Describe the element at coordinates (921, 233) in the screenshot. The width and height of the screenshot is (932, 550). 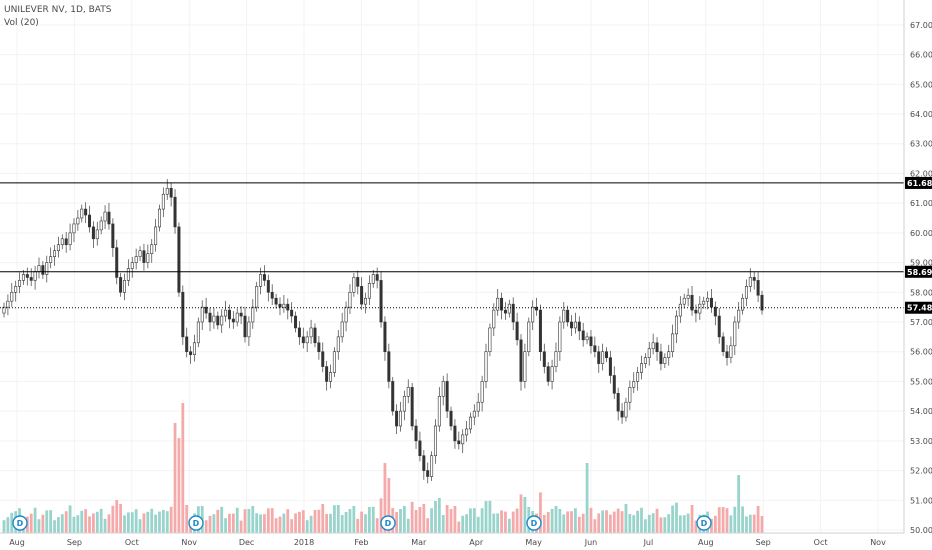
I see `y-tick-label: 60.00` at that location.